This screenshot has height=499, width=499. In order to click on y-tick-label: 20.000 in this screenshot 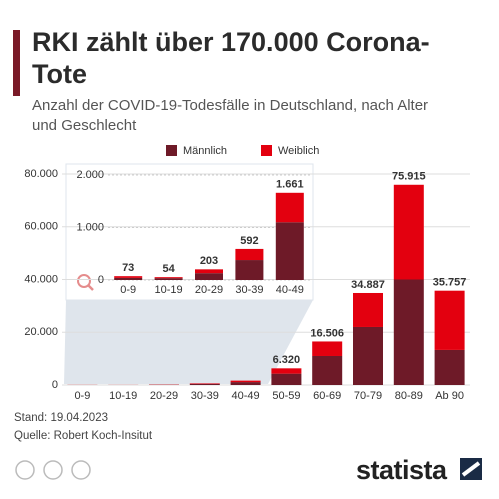, I will do `click(41, 332)`.